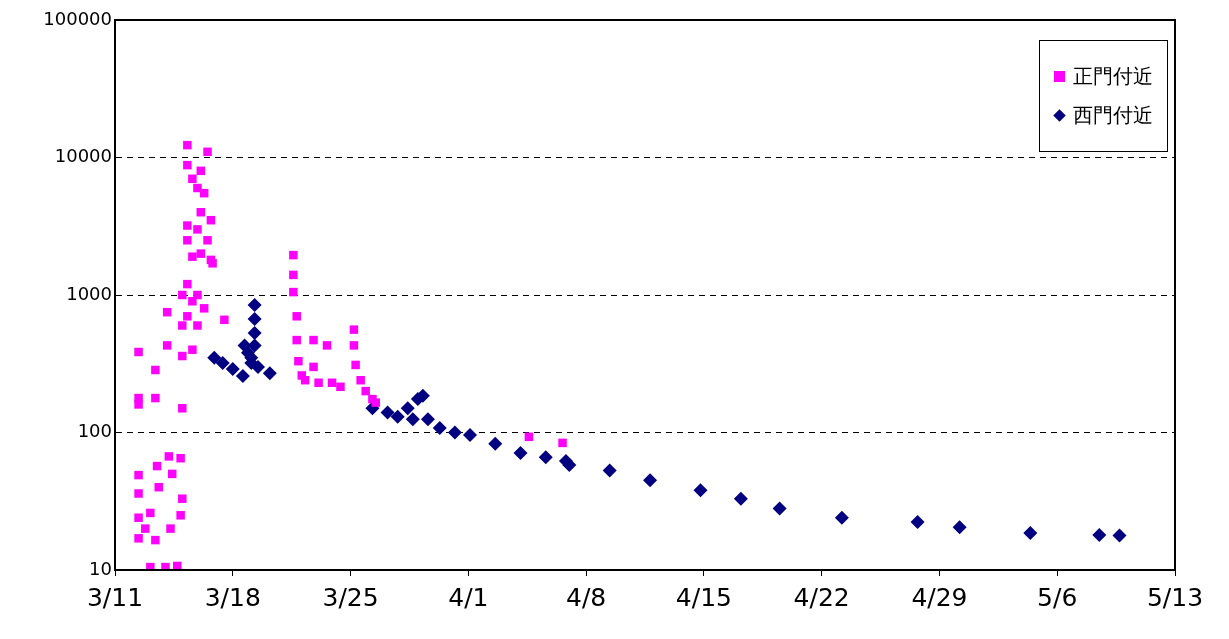 The width and height of the screenshot is (1229, 639). What do you see at coordinates (232, 597) in the screenshot?
I see `x-tick-label: 3/18` at bounding box center [232, 597].